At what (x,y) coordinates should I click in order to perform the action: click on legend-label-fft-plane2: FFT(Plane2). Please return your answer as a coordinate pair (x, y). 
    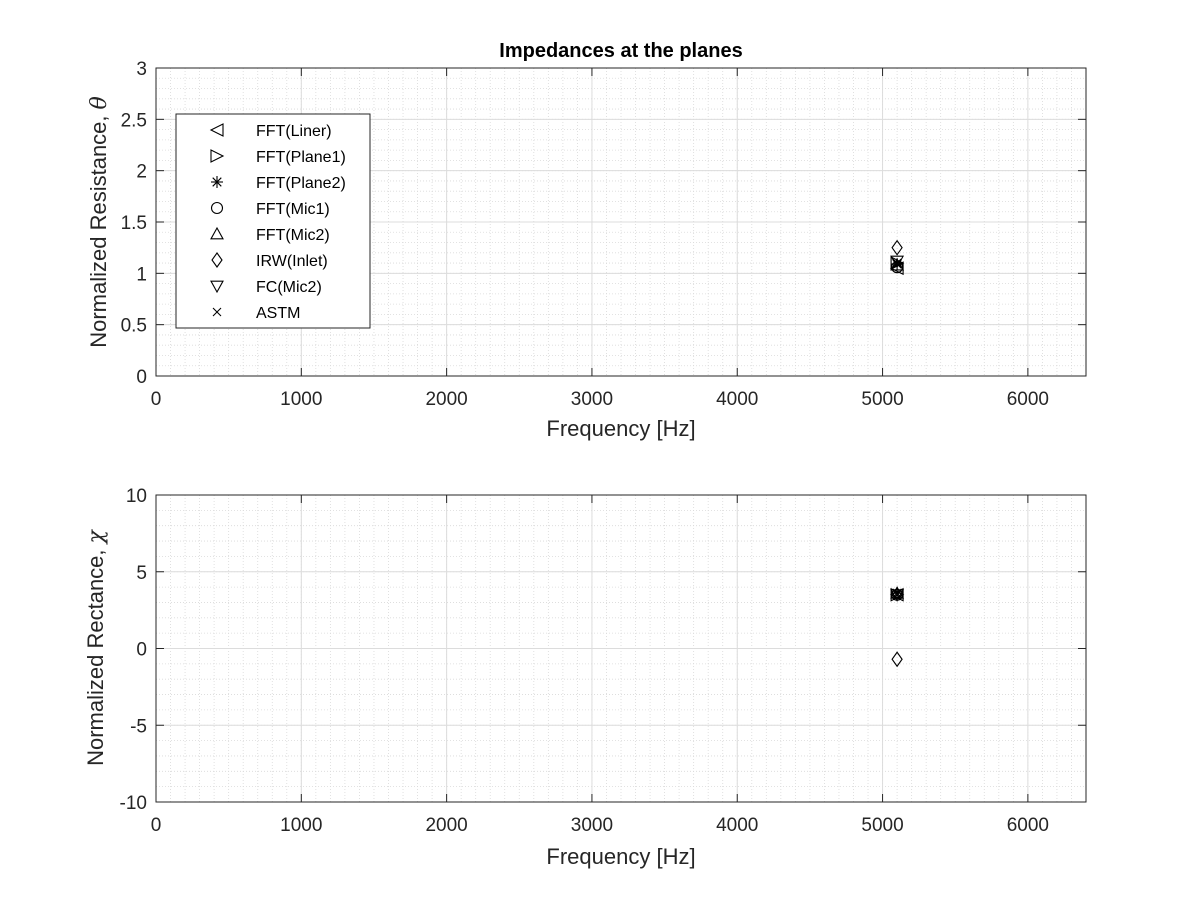
    Looking at the image, I should click on (301, 183).